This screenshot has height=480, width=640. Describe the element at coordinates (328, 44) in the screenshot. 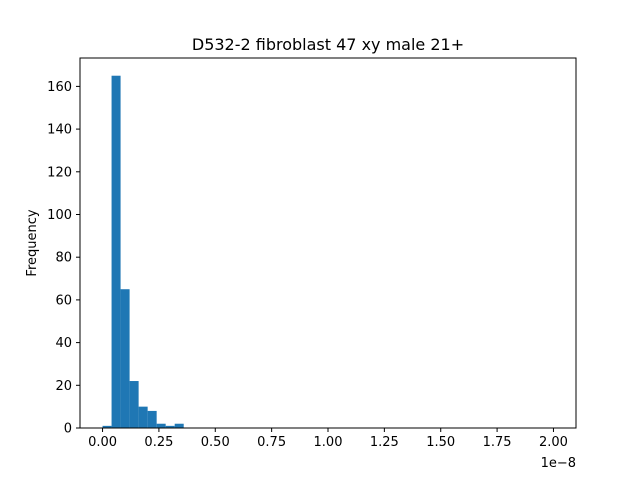

I see `chart-title: D532-2 fibroblast 47 xy male 21+` at that location.